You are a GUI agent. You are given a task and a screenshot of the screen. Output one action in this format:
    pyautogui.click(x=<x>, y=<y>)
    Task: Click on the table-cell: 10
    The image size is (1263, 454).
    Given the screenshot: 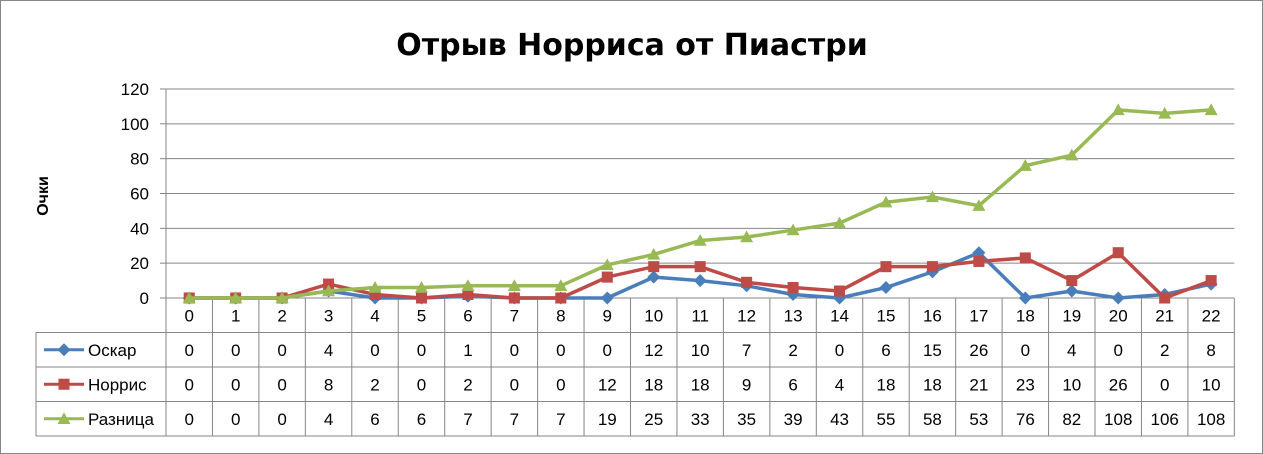 What is the action you would take?
    pyautogui.click(x=700, y=350)
    